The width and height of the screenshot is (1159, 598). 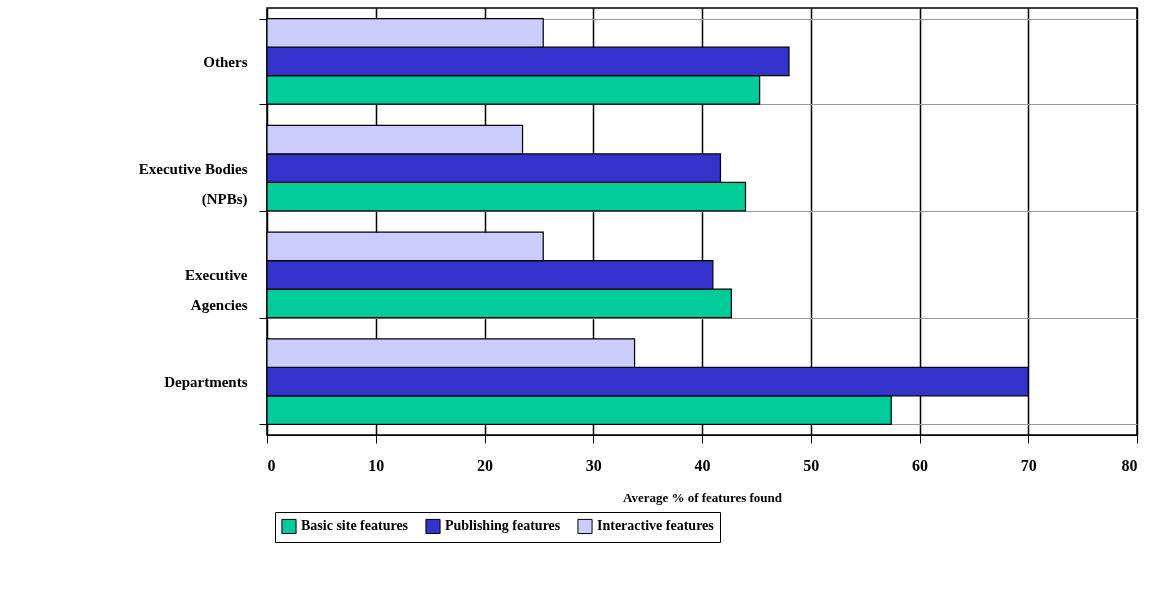 What do you see at coordinates (271, 465) in the screenshot?
I see `x-tick-label: 0` at bounding box center [271, 465].